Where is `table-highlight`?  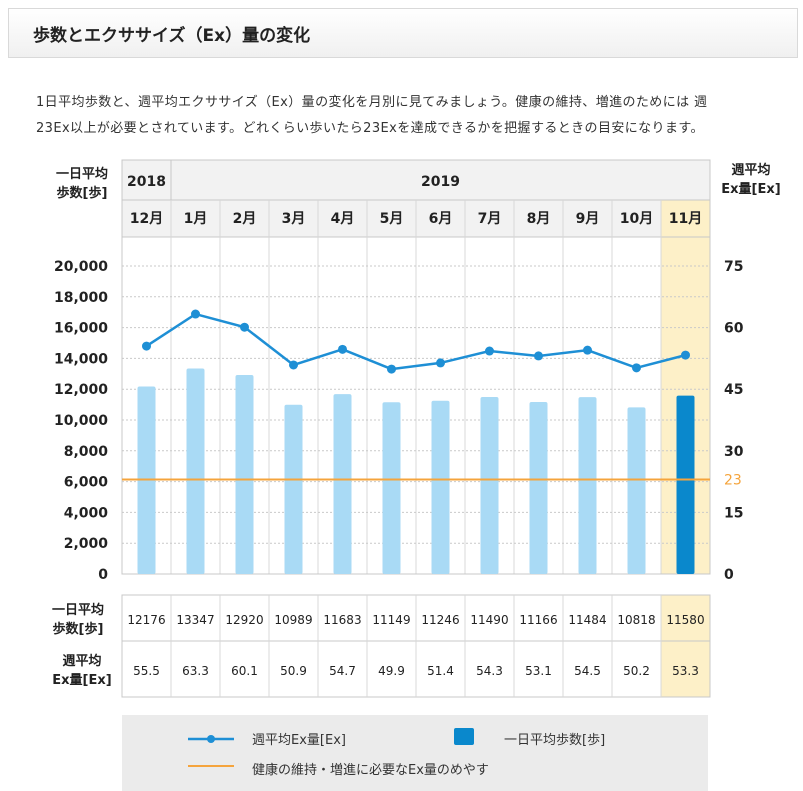 table-highlight is located at coordinates (685, 646).